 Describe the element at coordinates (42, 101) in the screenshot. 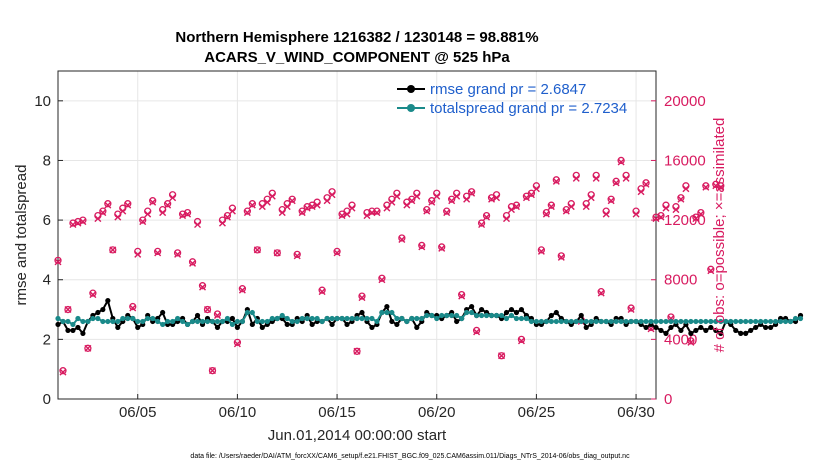

I see `y-left-tick-label: 10` at that location.